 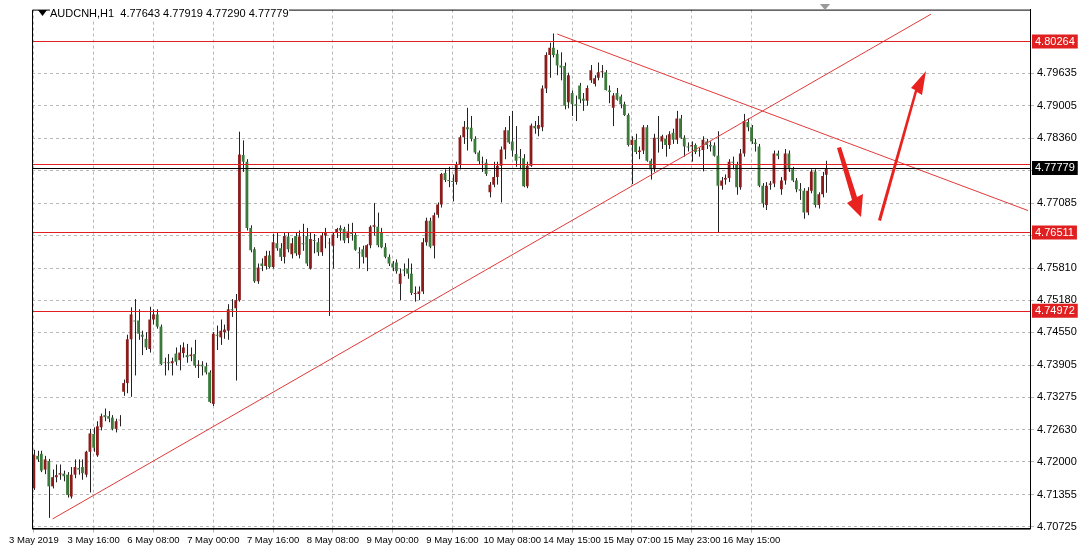 What do you see at coordinates (1055, 40) in the screenshot?
I see `ref-line-label: 4.80264` at bounding box center [1055, 40].